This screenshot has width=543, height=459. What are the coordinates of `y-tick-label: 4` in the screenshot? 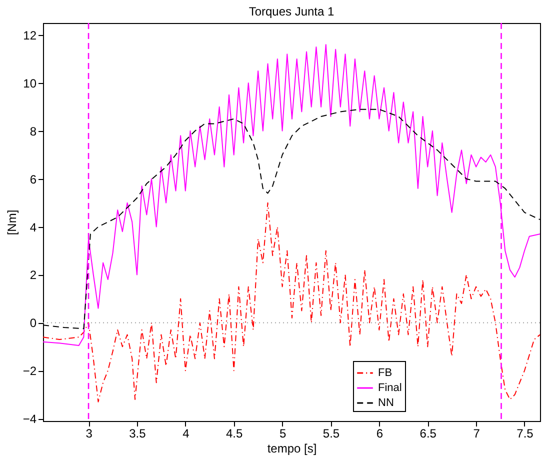 It's located at (33, 227).